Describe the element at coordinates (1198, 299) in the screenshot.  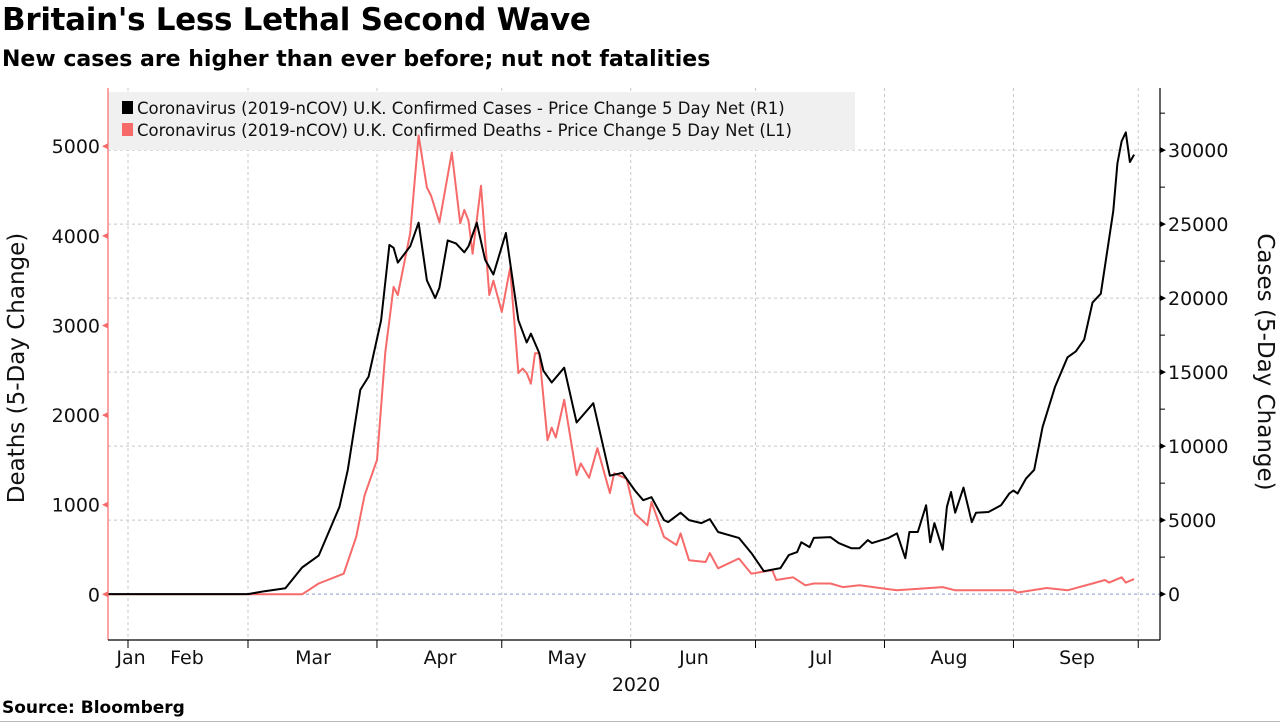
I see `right-tick-label: 20000` at that location.